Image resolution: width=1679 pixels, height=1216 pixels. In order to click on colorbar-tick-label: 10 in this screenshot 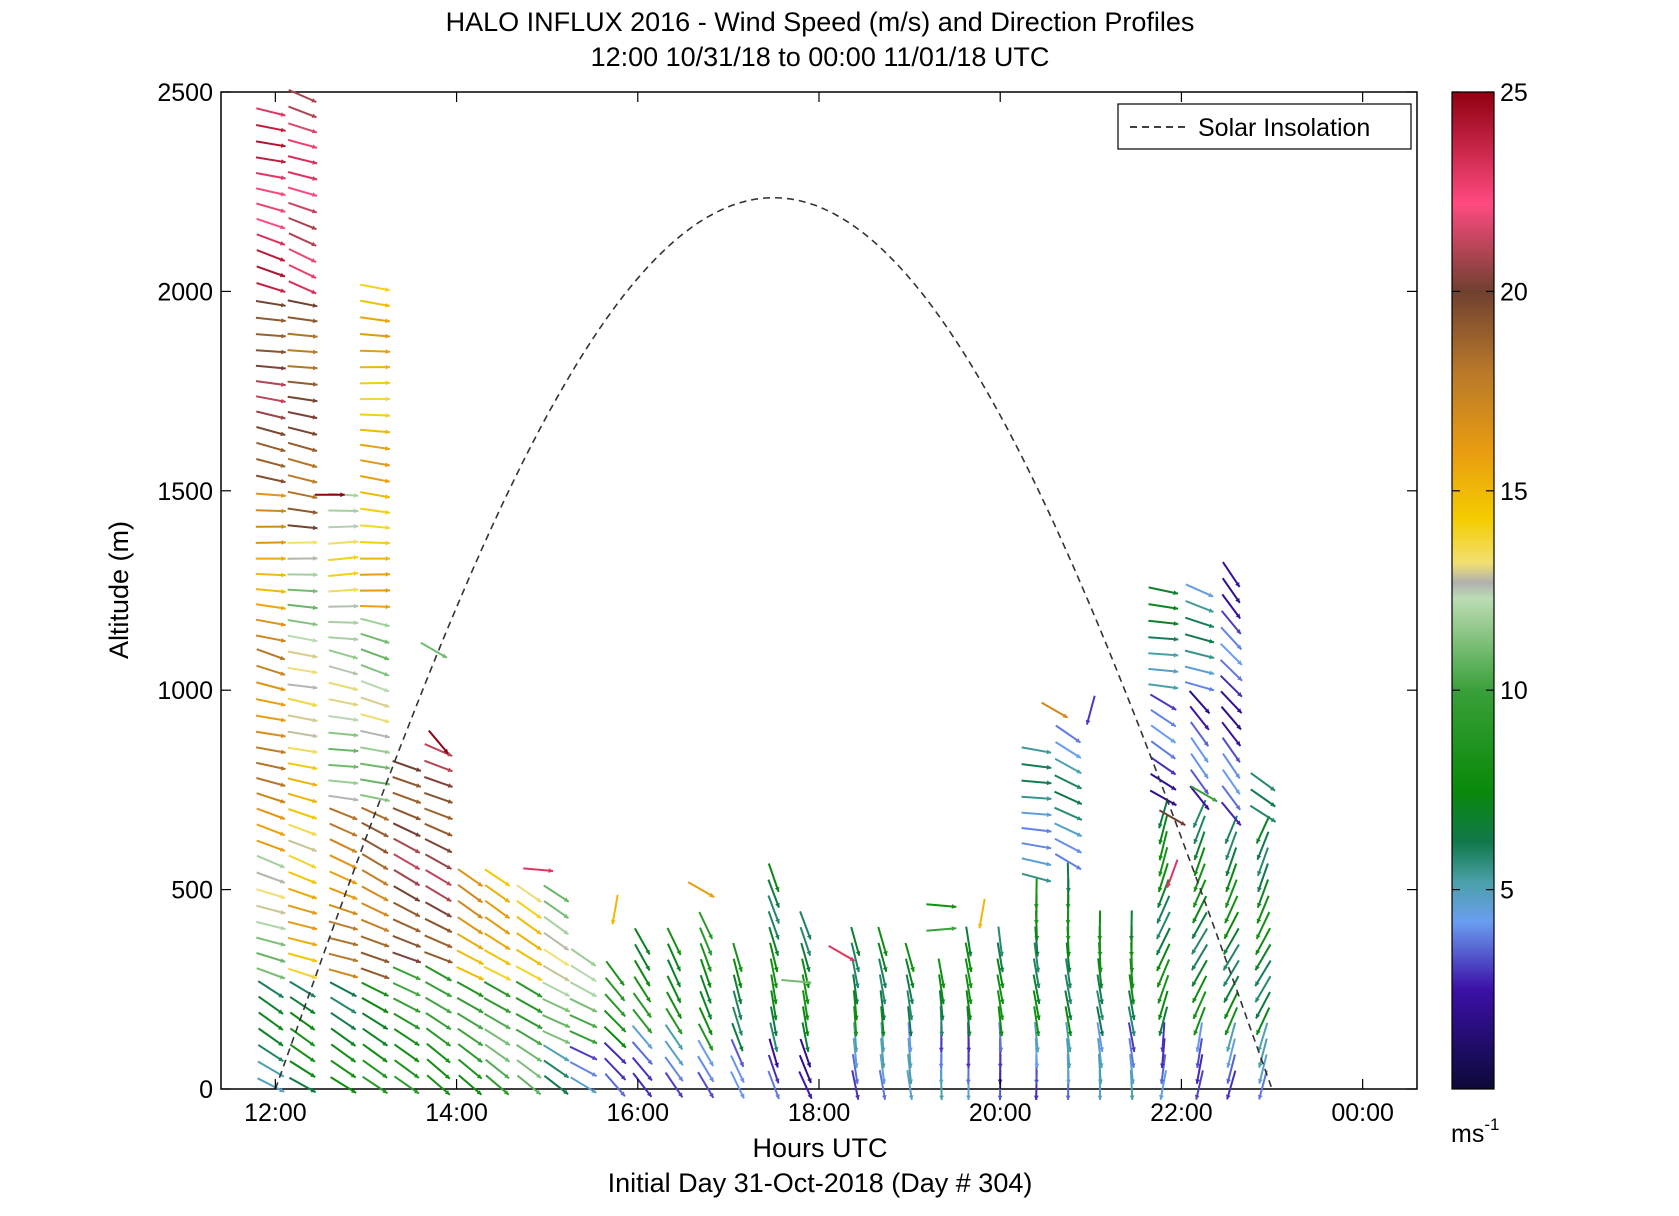, I will do `click(1514, 691)`.